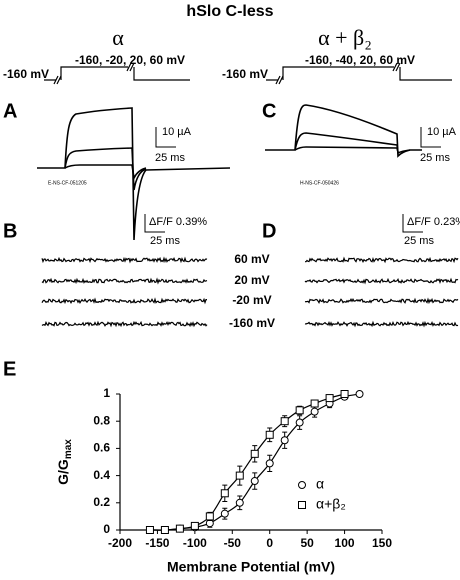 This screenshot has height=580, width=460. I want to click on right-breaks, so click(338, 73).